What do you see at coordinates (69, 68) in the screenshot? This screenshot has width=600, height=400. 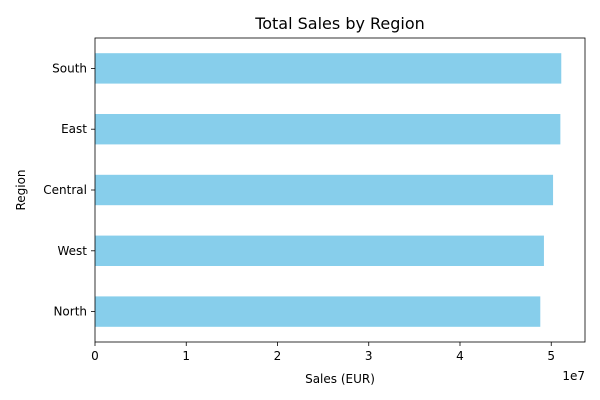 I see `y-tick-label: South` at bounding box center [69, 68].